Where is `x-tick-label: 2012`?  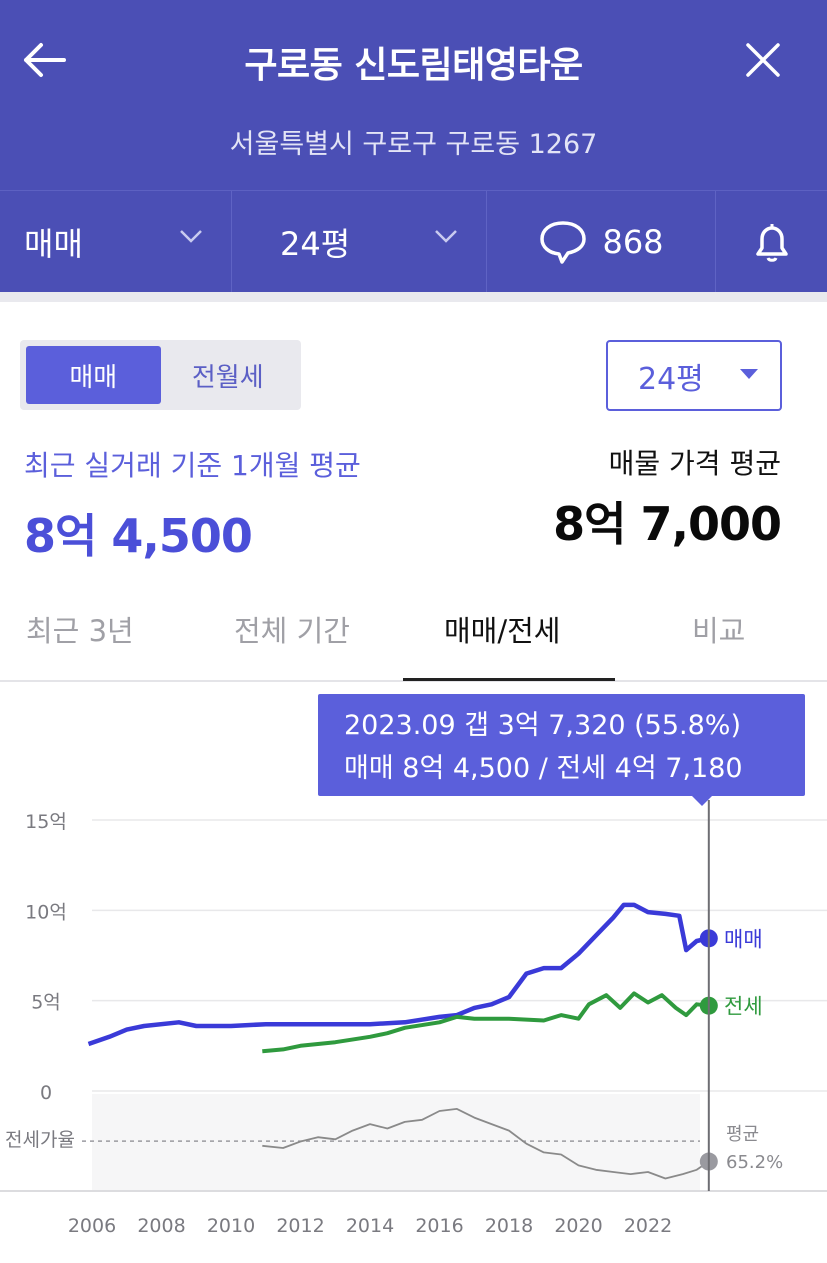
x-tick-label: 2012 is located at coordinates (300, 1226).